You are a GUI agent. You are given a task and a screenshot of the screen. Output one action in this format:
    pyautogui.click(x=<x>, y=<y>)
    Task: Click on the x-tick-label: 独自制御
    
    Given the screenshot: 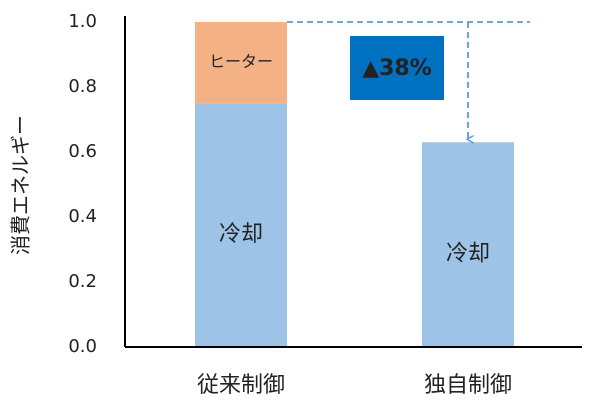 What is the action you would take?
    pyautogui.click(x=468, y=385)
    